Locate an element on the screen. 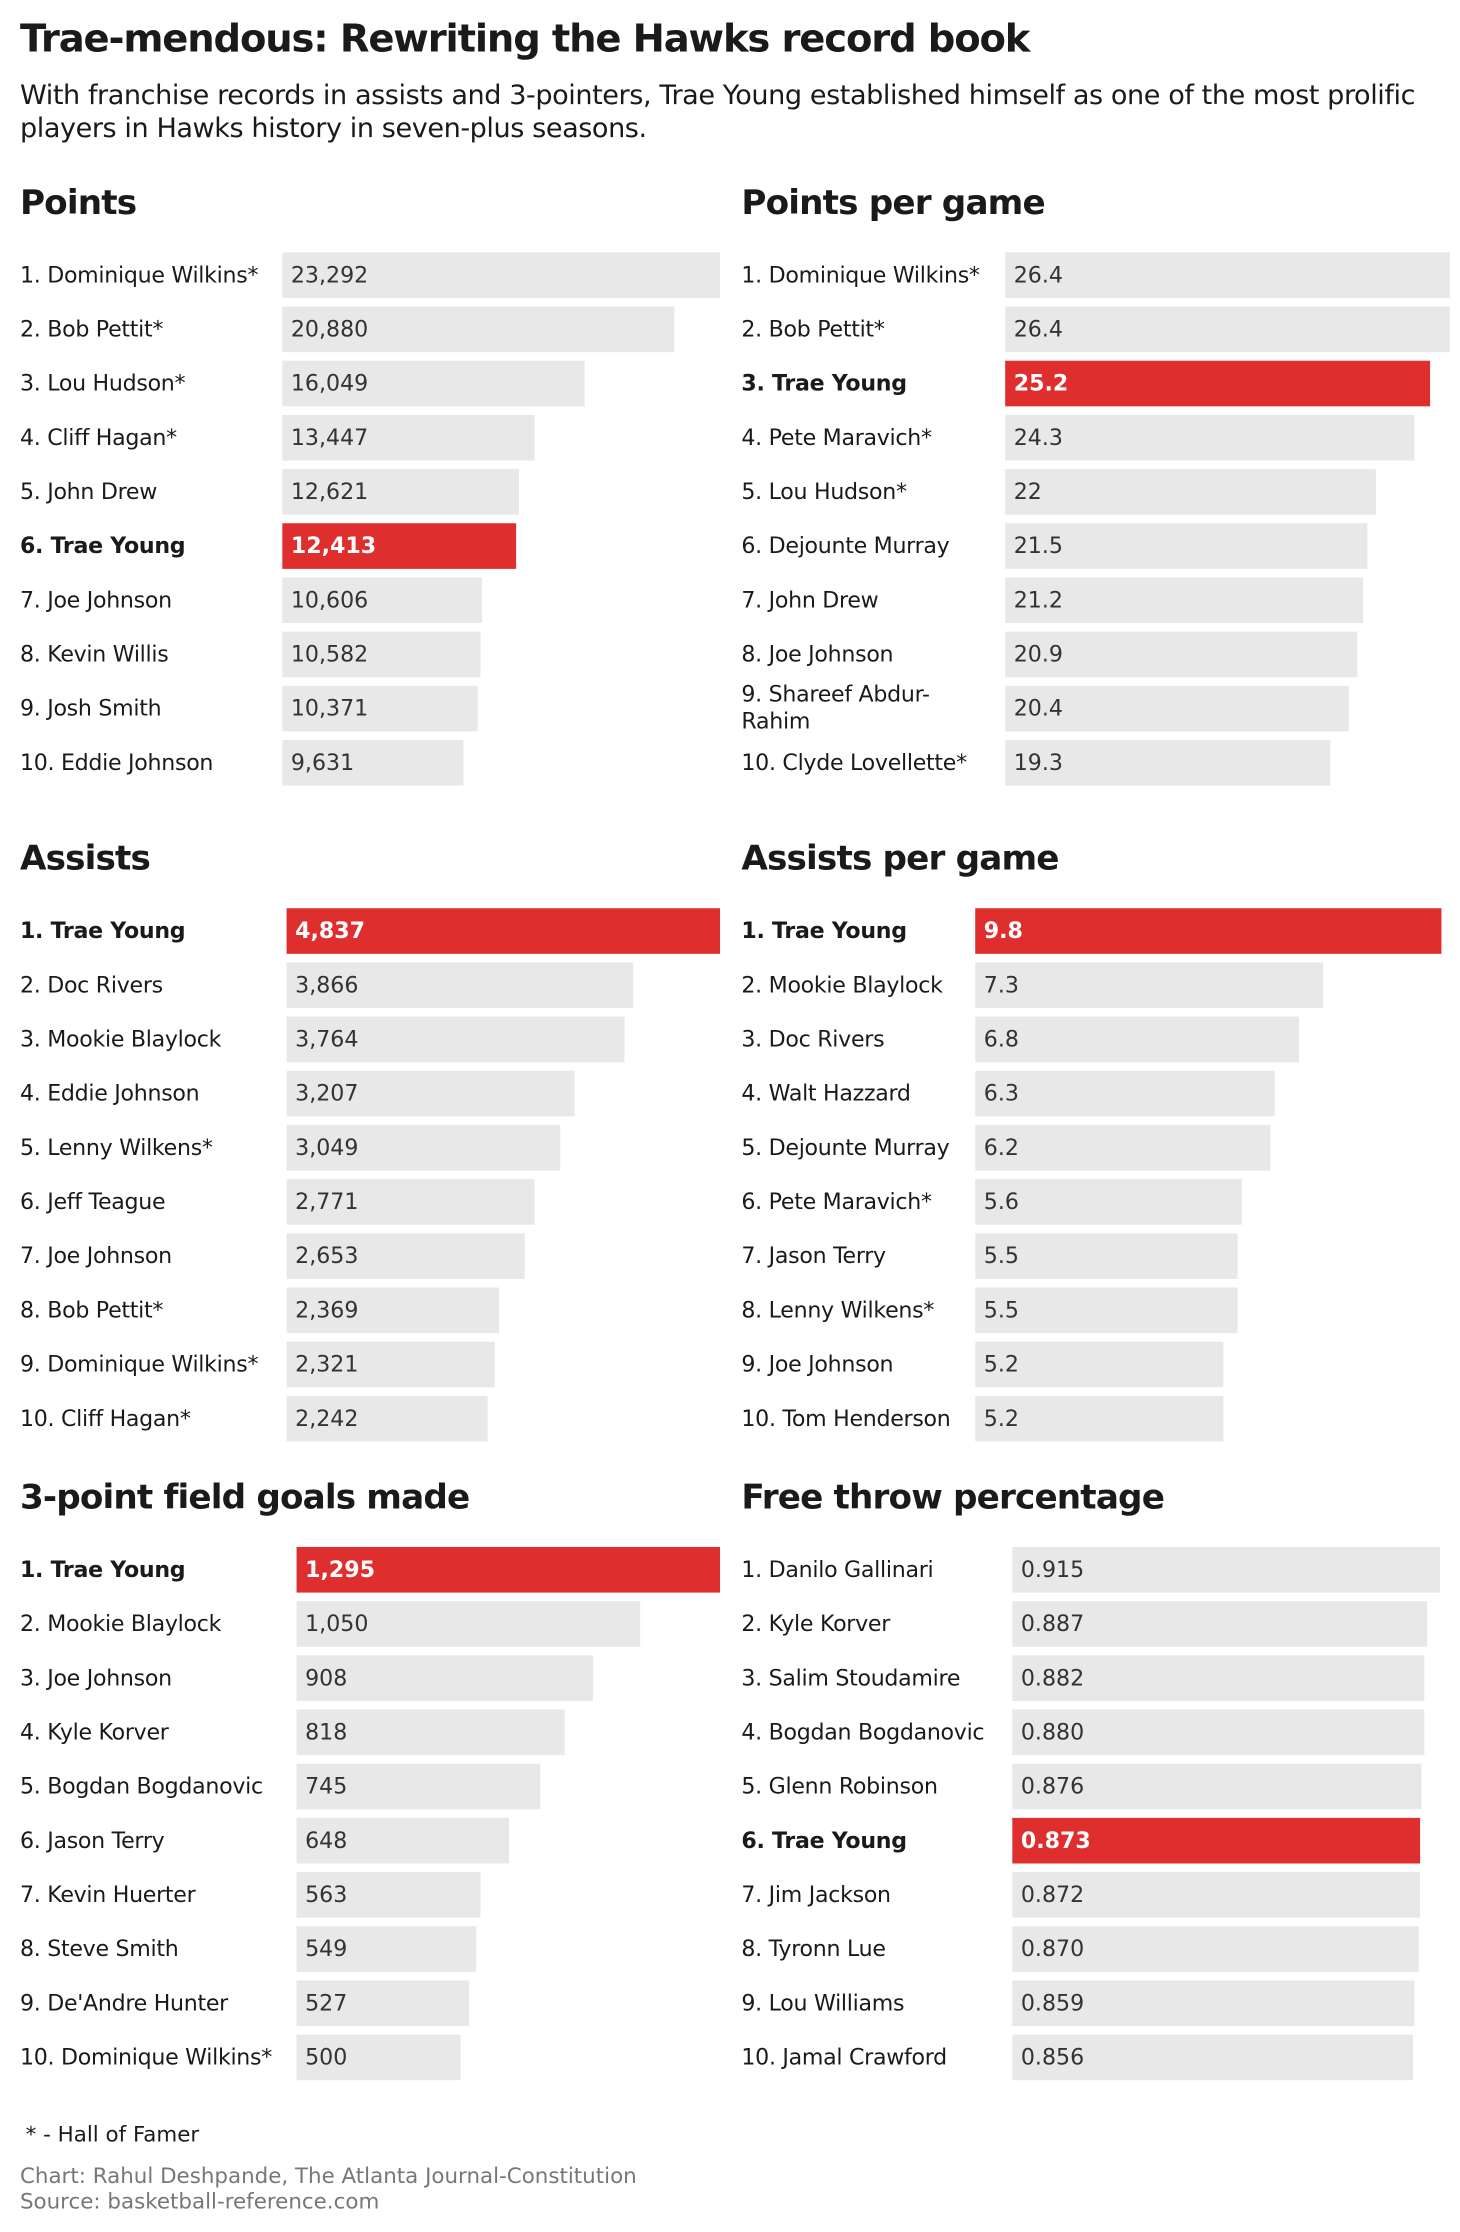 This screenshot has width=1460, height=2232. value-label: 3,207 is located at coordinates (327, 1093).